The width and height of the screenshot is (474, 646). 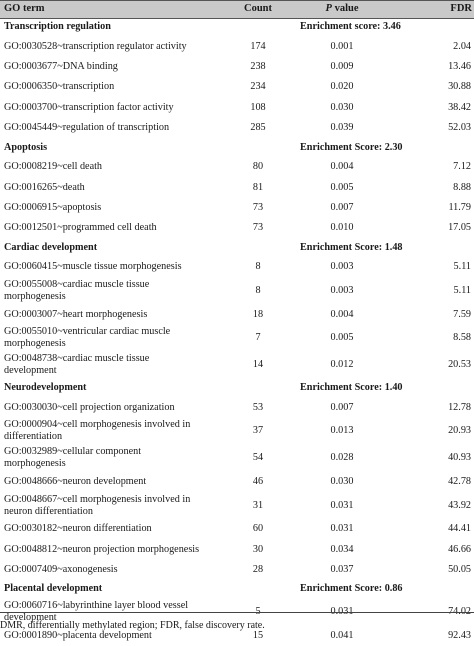 I want to click on go-term-line: GO:0012501~programmed cell death, so click(x=80, y=228).